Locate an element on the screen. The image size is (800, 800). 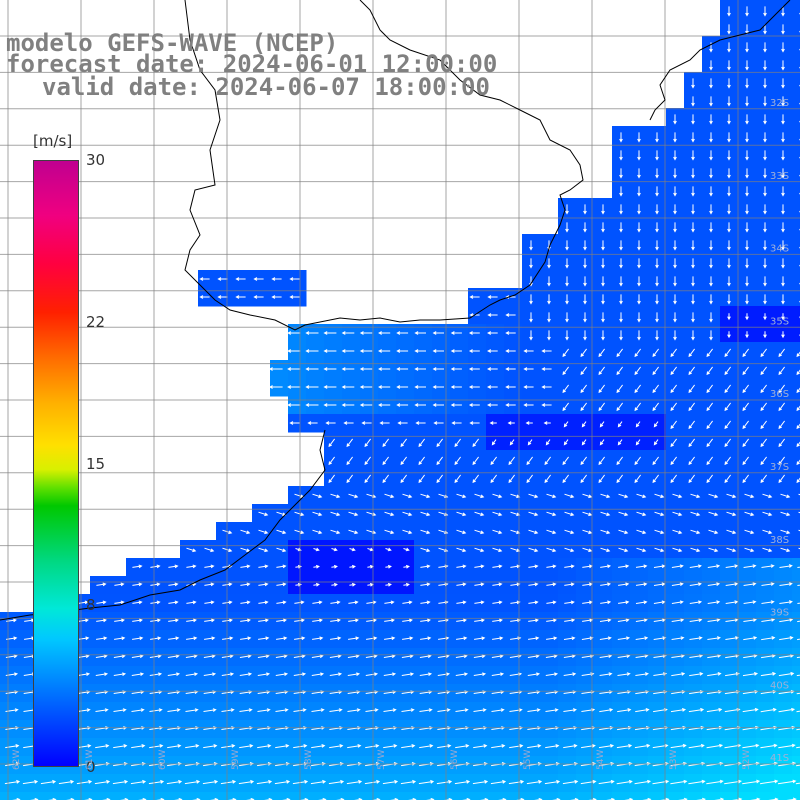
forecast-date: forecast date: 2024-06-01 12:00:00 is located at coordinates (252, 64).